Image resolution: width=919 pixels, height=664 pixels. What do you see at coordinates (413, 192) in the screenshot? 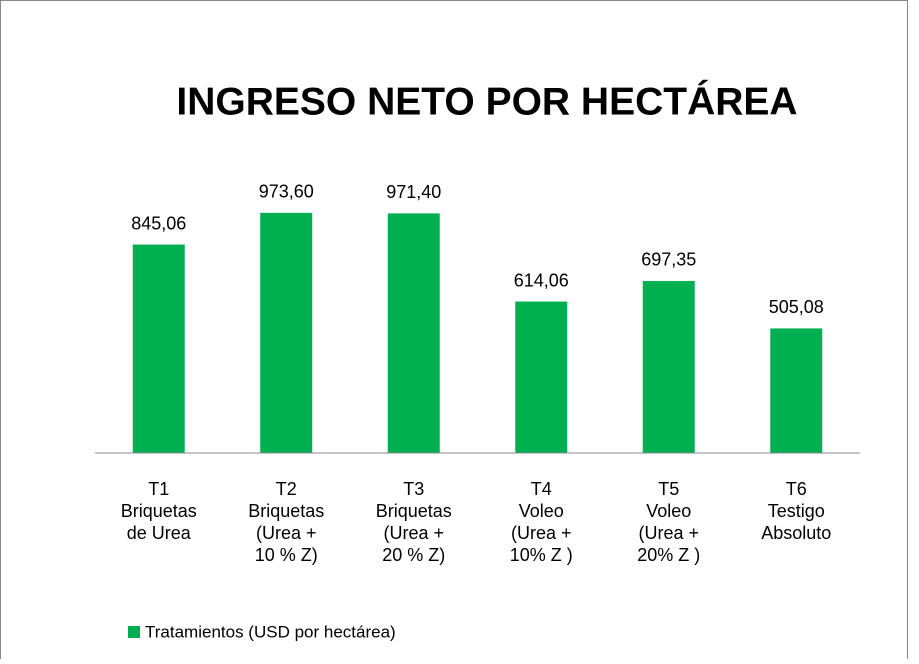
I see `data-label: 971,40` at bounding box center [413, 192].